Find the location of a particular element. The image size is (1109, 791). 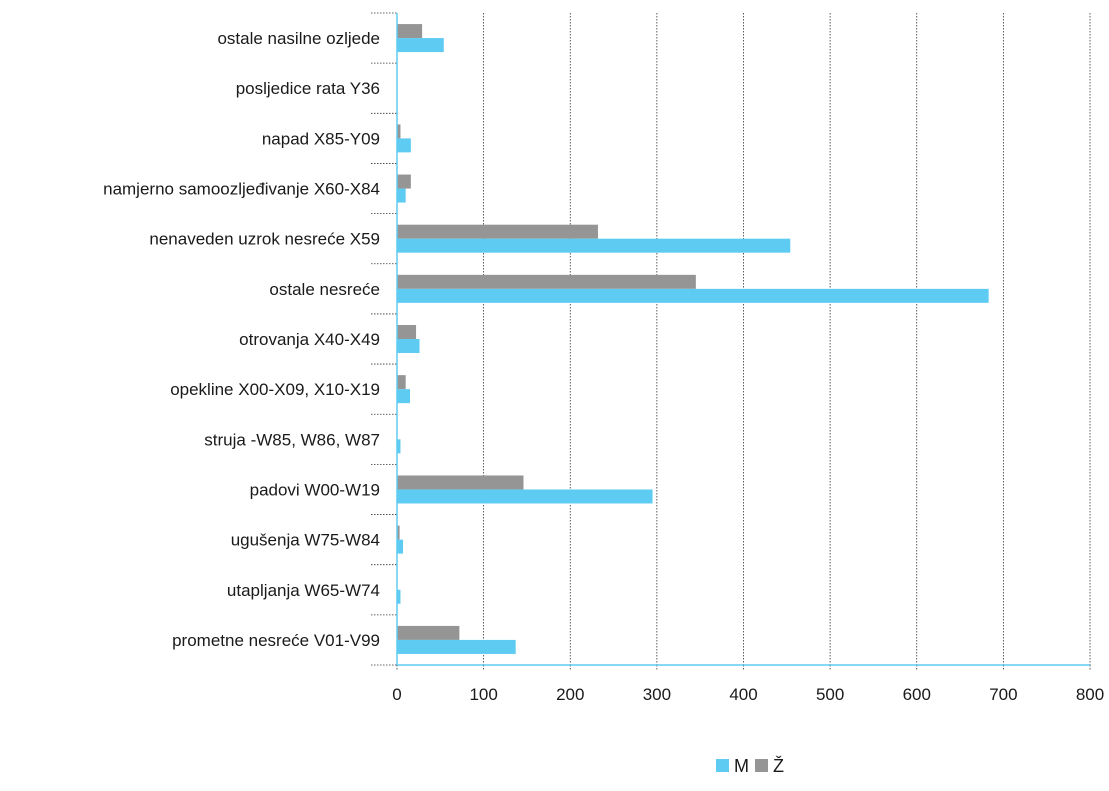

x-tick-label: 200 is located at coordinates (570, 694).